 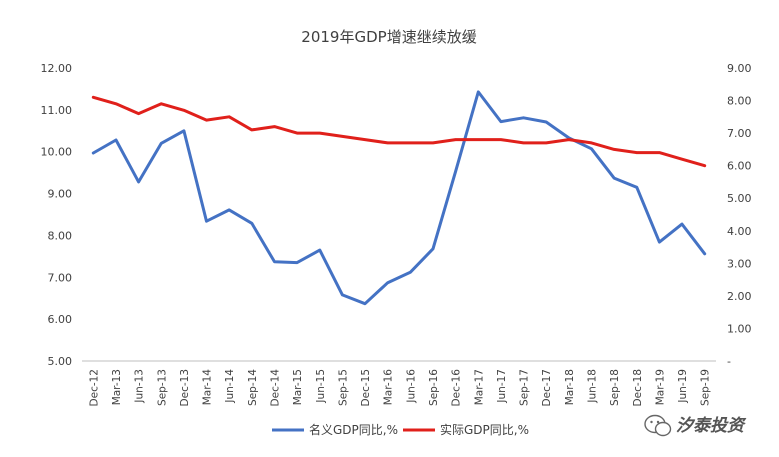 I want to click on x-tick-label: Mar-19, so click(x=660, y=387).